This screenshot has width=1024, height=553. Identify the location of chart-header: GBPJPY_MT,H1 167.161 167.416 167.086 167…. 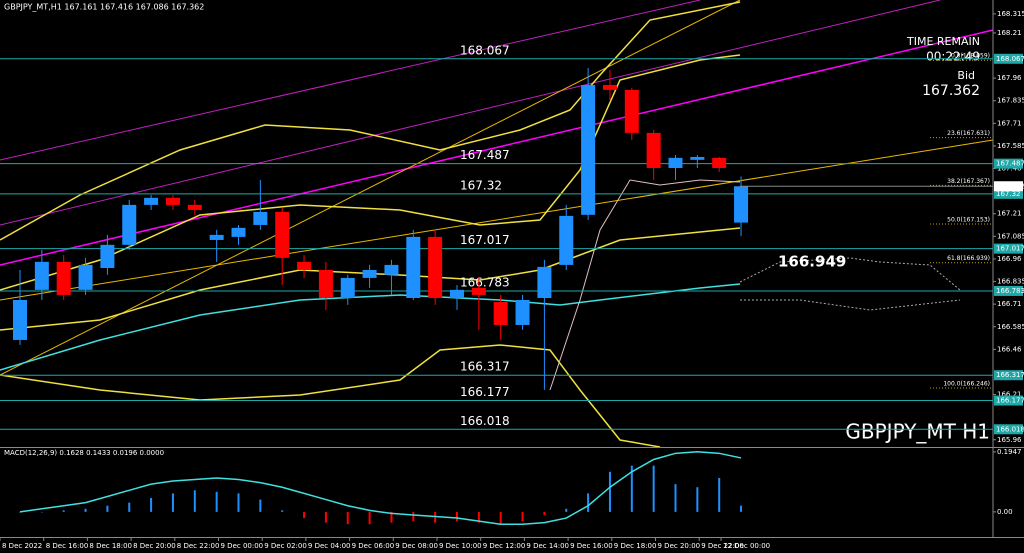
(104, 7).